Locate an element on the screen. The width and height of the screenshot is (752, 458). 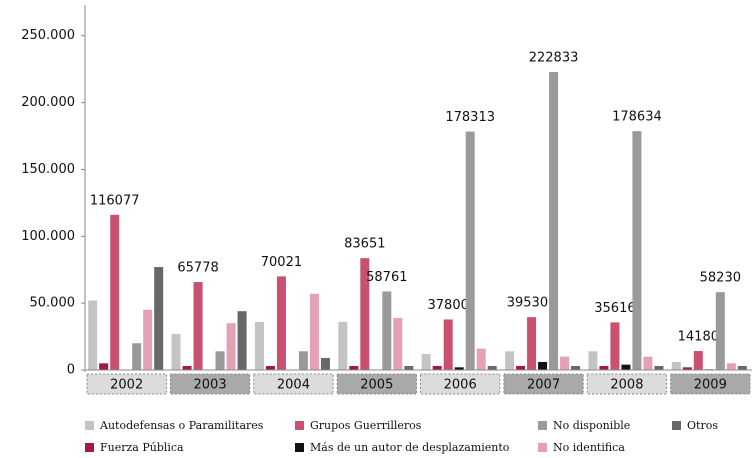
y-tick-label: 250.000 is located at coordinates (48, 35).